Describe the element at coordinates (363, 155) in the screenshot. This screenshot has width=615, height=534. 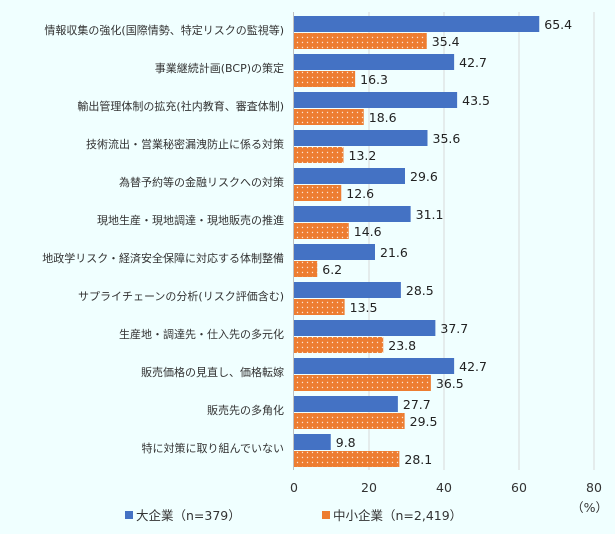
I see `data-label: 13.2` at that location.